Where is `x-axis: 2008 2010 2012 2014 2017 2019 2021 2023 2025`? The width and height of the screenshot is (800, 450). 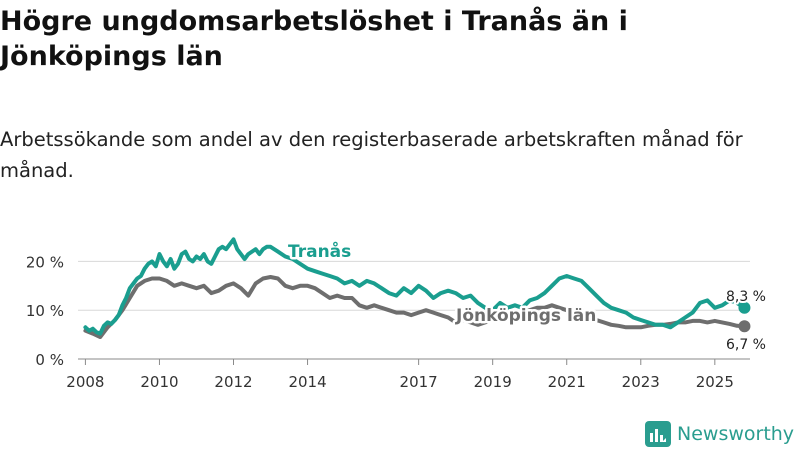 x-axis: 2008 2010 2012 2014 2017 2019 2021 2023 2025 is located at coordinates (400, 375).